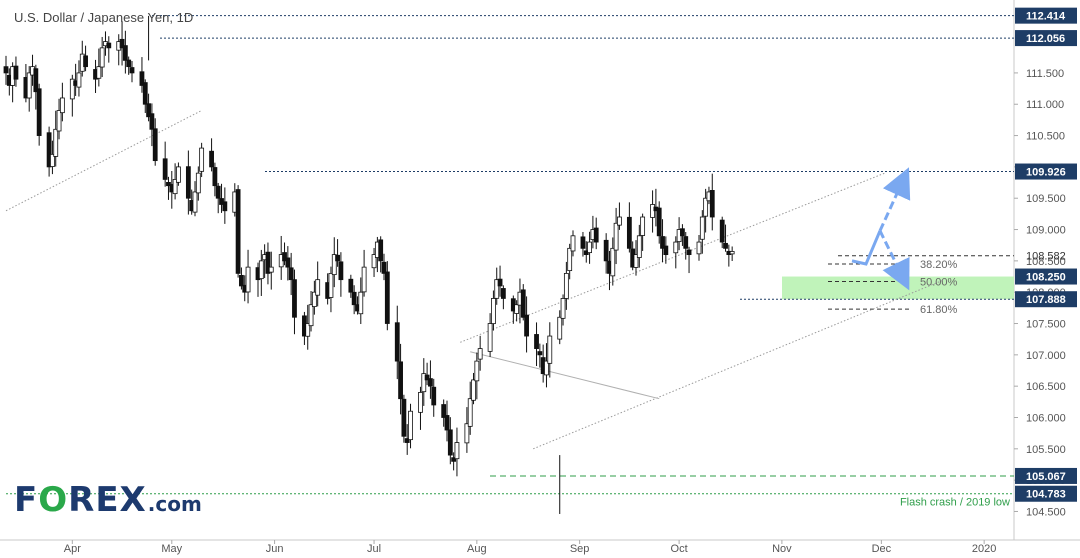  Describe the element at coordinates (894, 260) in the screenshot. I see `projection-arrow-bear` at that location.